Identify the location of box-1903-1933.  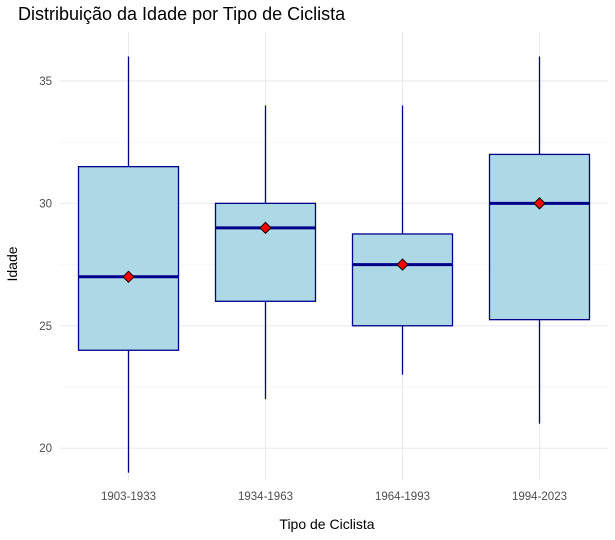
(128, 264).